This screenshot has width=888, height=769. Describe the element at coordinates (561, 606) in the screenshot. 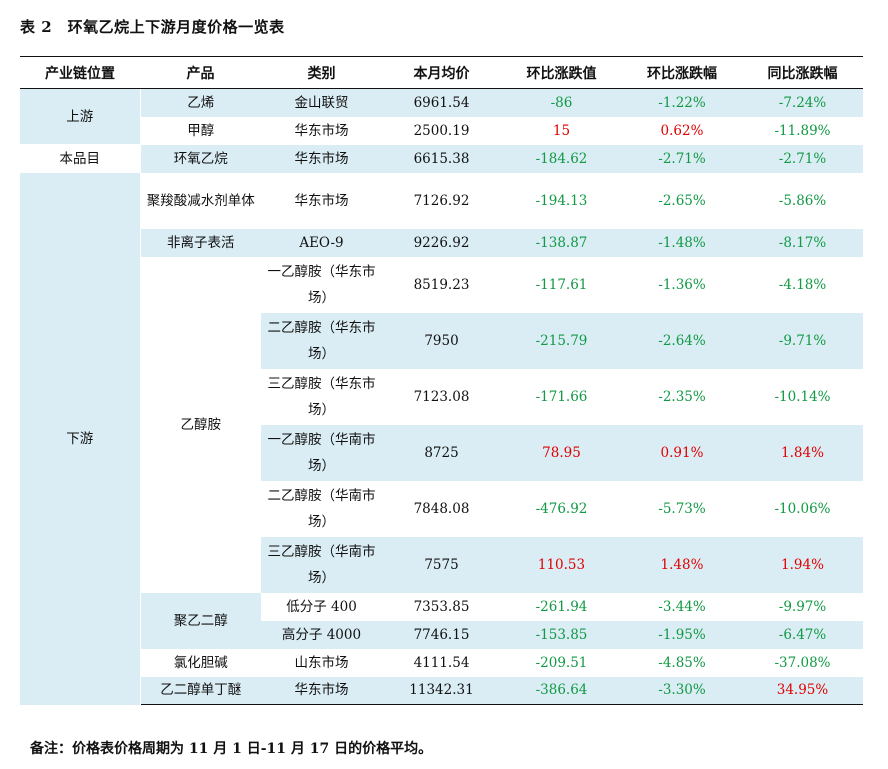

I see `mom-value-cell: -261.94` at that location.